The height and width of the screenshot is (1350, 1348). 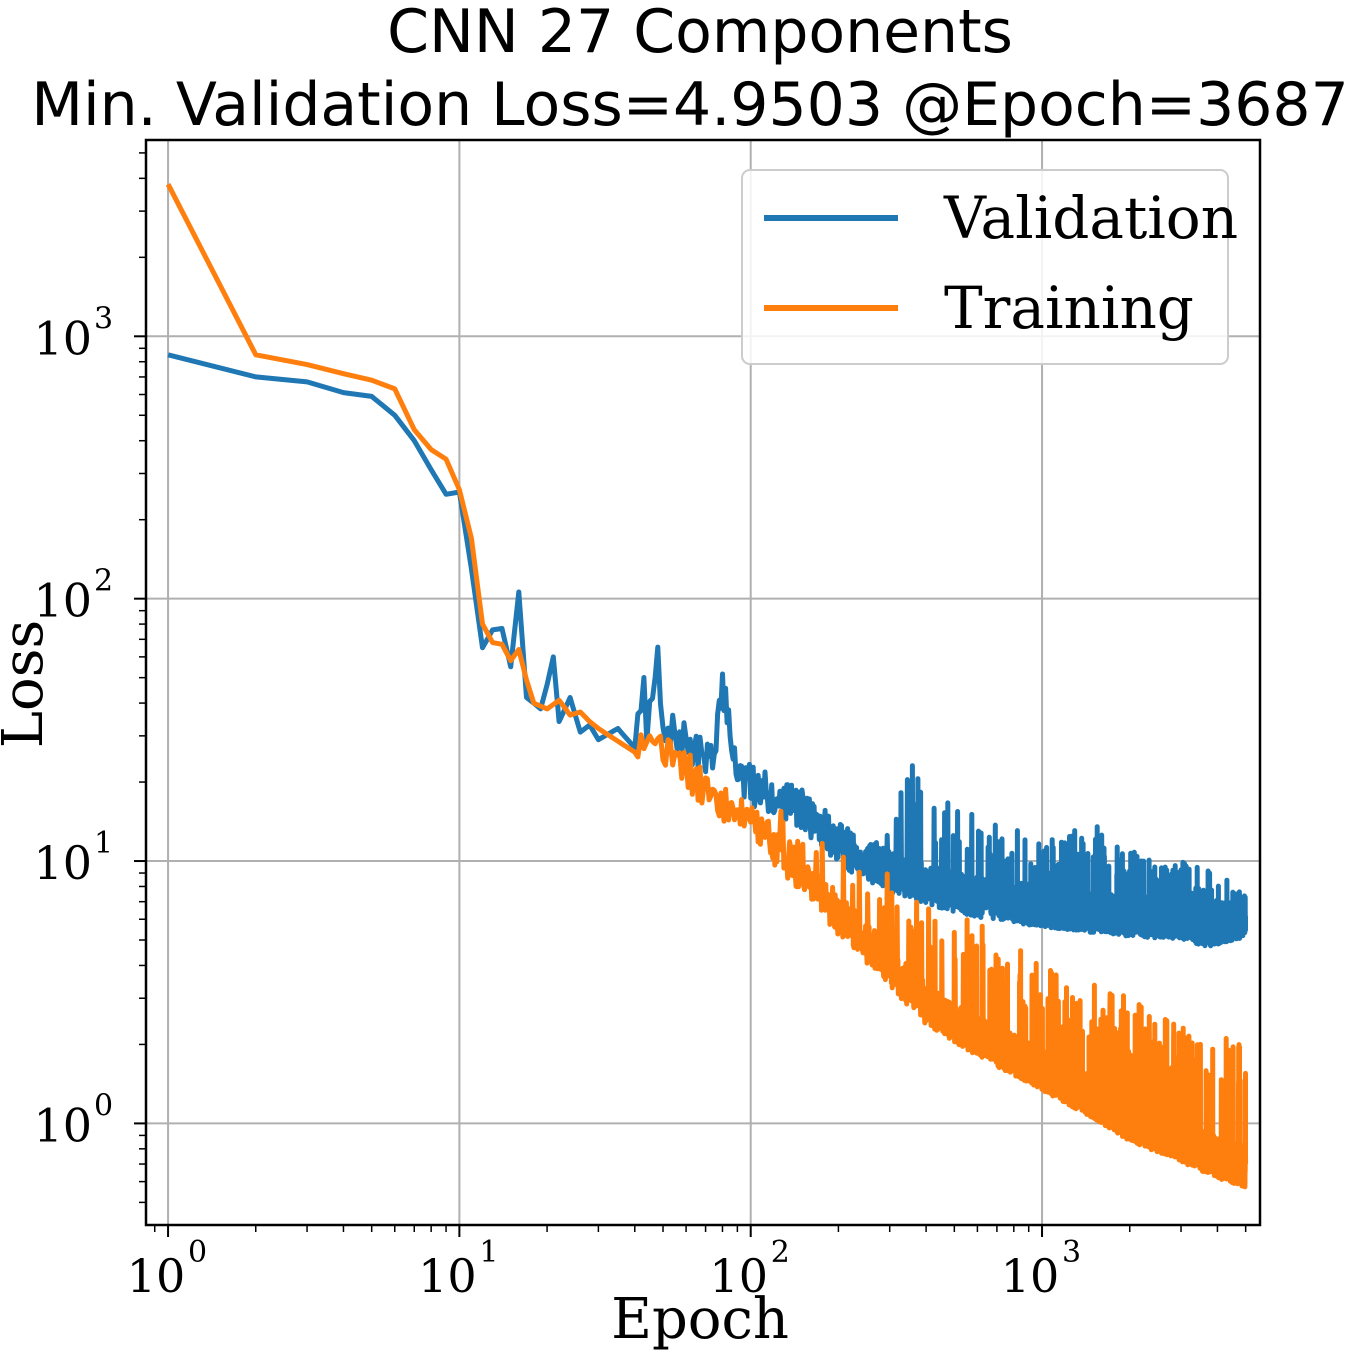 What do you see at coordinates (28, 684) in the screenshot?
I see `y-axis-label: Loss` at bounding box center [28, 684].